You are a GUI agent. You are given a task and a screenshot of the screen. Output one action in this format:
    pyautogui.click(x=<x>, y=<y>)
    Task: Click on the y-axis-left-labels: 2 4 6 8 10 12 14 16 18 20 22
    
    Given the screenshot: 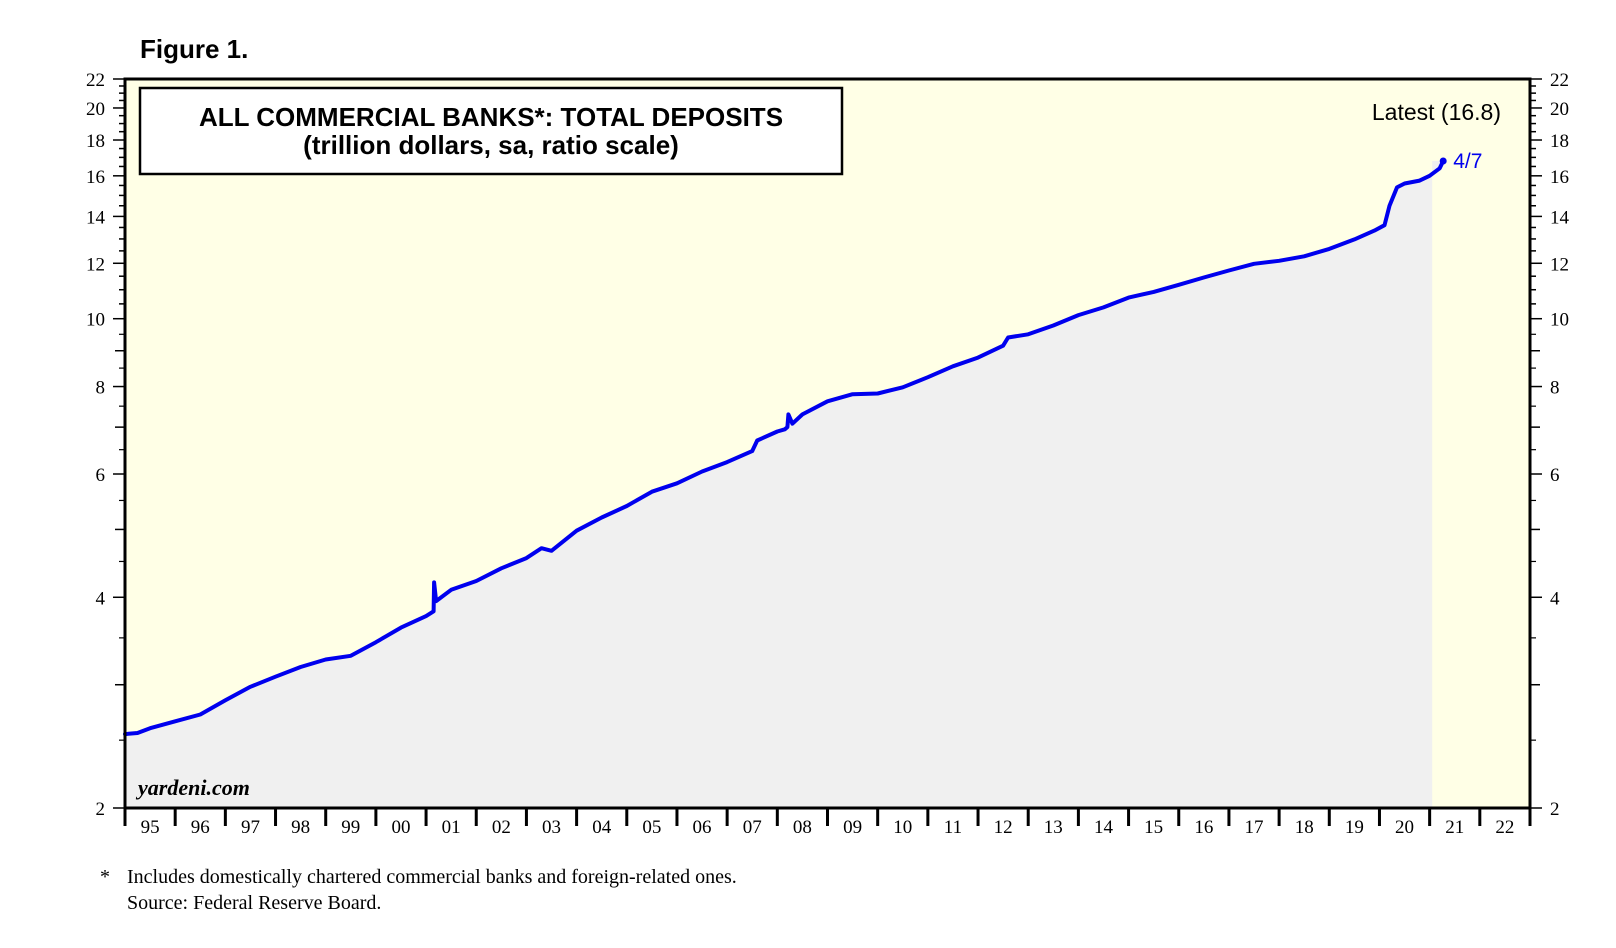 What is the action you would take?
    pyautogui.click(x=96, y=445)
    